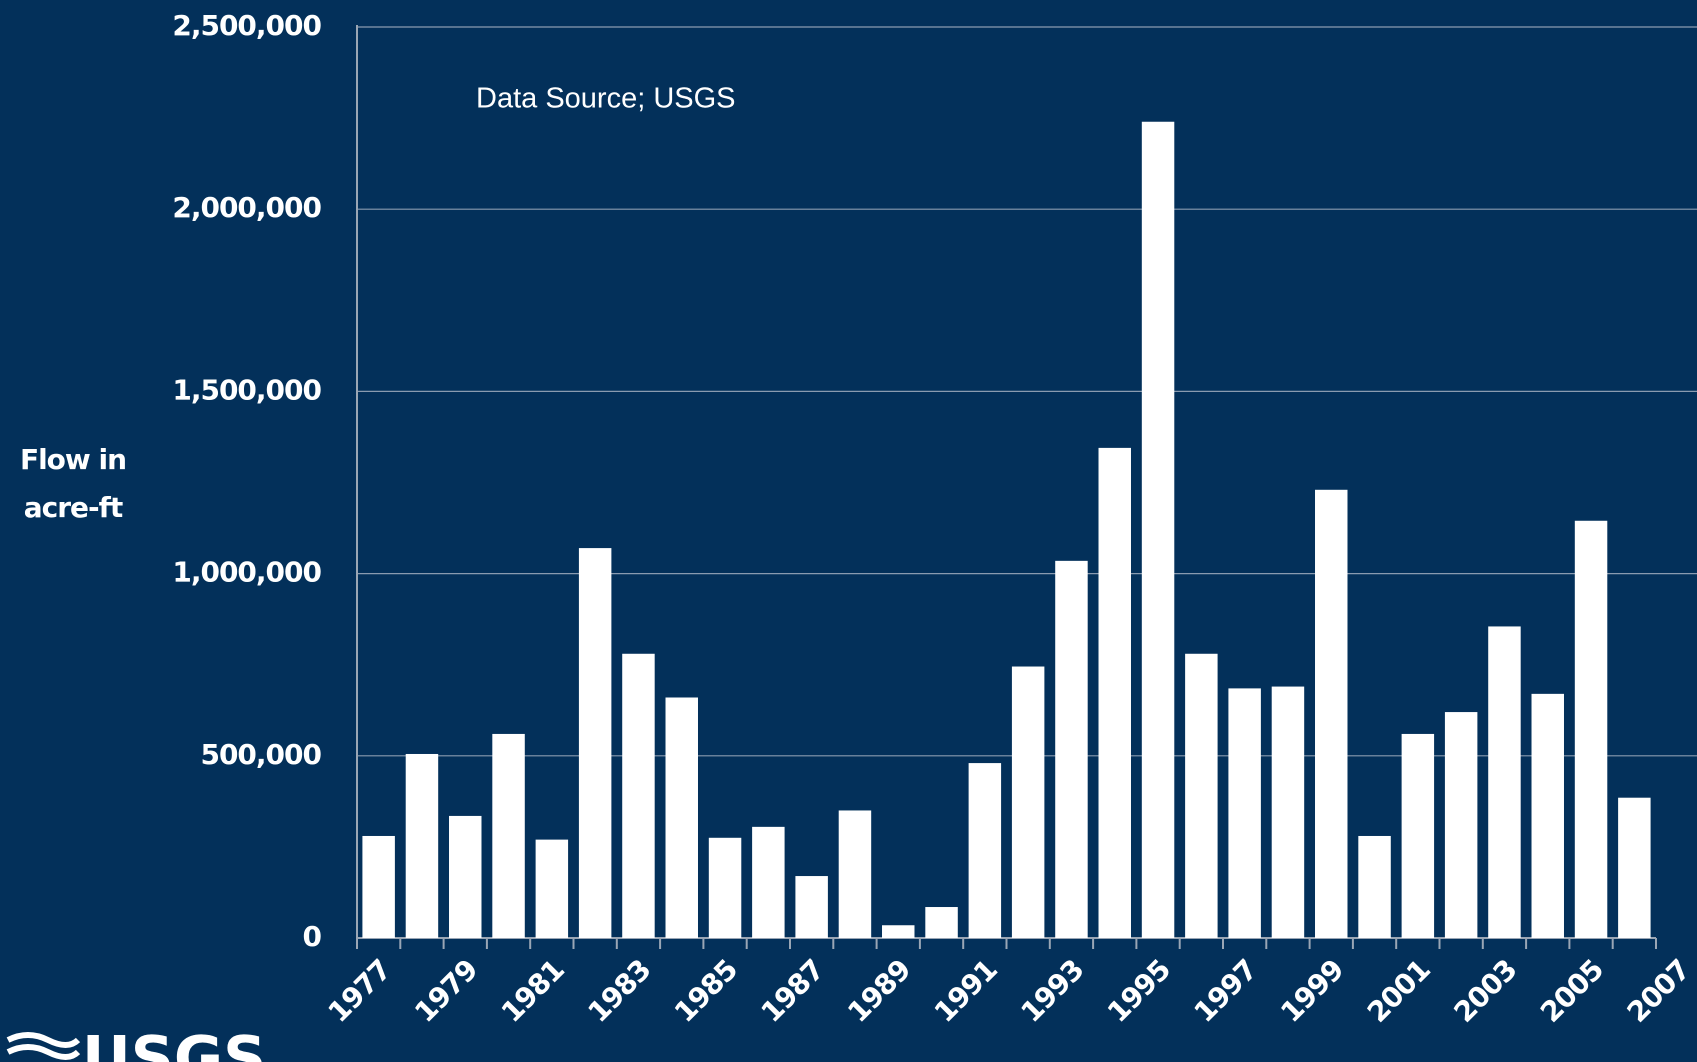 The height and width of the screenshot is (1062, 1697). Describe the element at coordinates (73, 507) in the screenshot. I see `y-axis-label: acre-ft` at that location.